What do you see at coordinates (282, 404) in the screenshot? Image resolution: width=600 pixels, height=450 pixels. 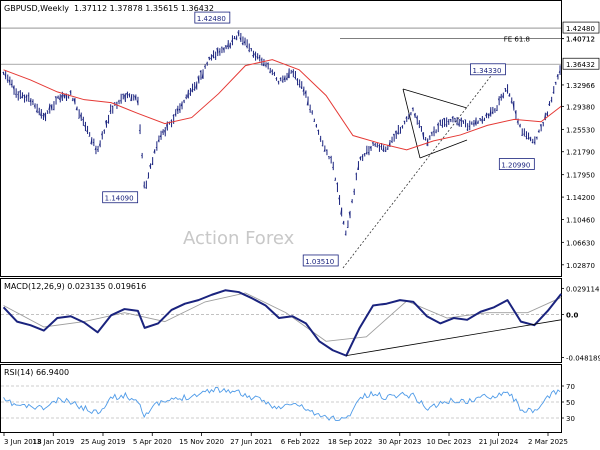 I see `rsi-layer` at bounding box center [282, 404].